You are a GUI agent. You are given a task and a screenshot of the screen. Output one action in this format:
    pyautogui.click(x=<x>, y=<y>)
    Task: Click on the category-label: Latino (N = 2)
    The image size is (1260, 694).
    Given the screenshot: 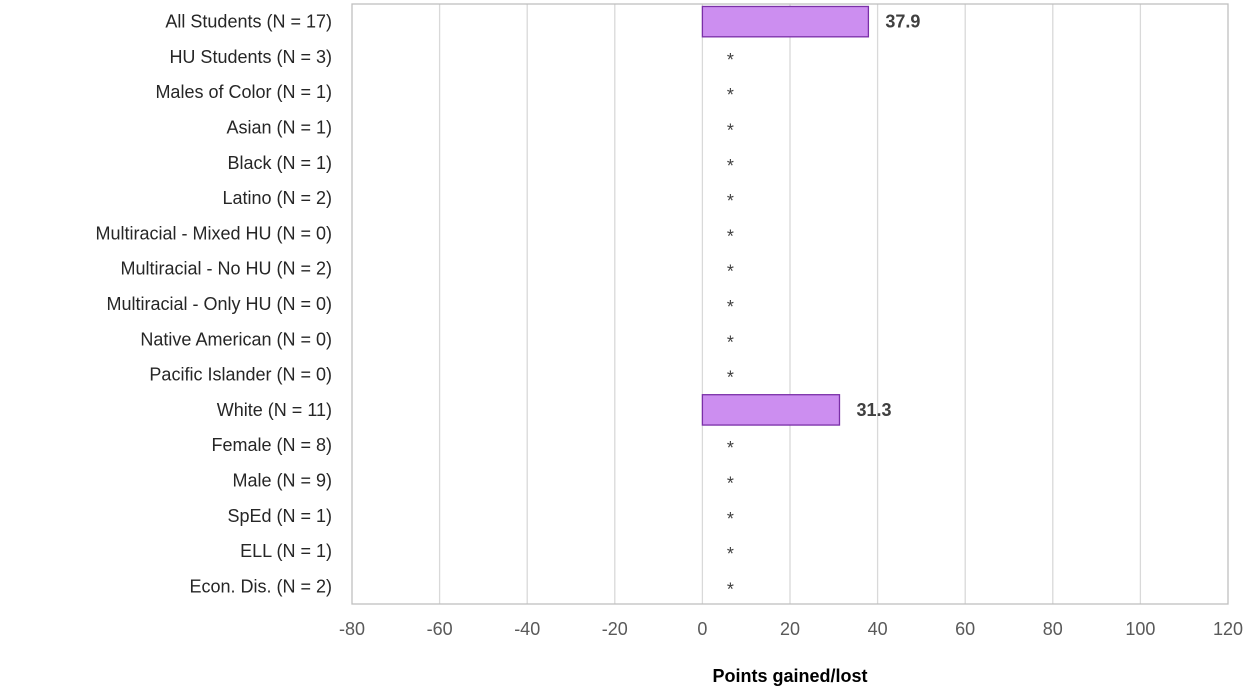 What is the action you would take?
    pyautogui.click(x=277, y=198)
    